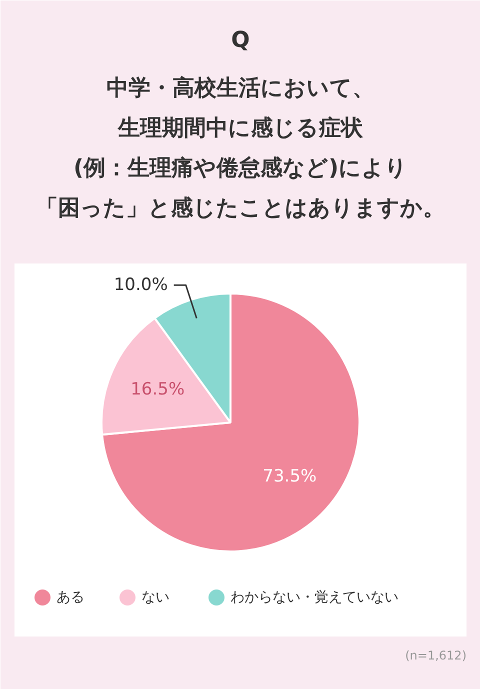  I want to click on text: (n=1,612), so click(436, 655).